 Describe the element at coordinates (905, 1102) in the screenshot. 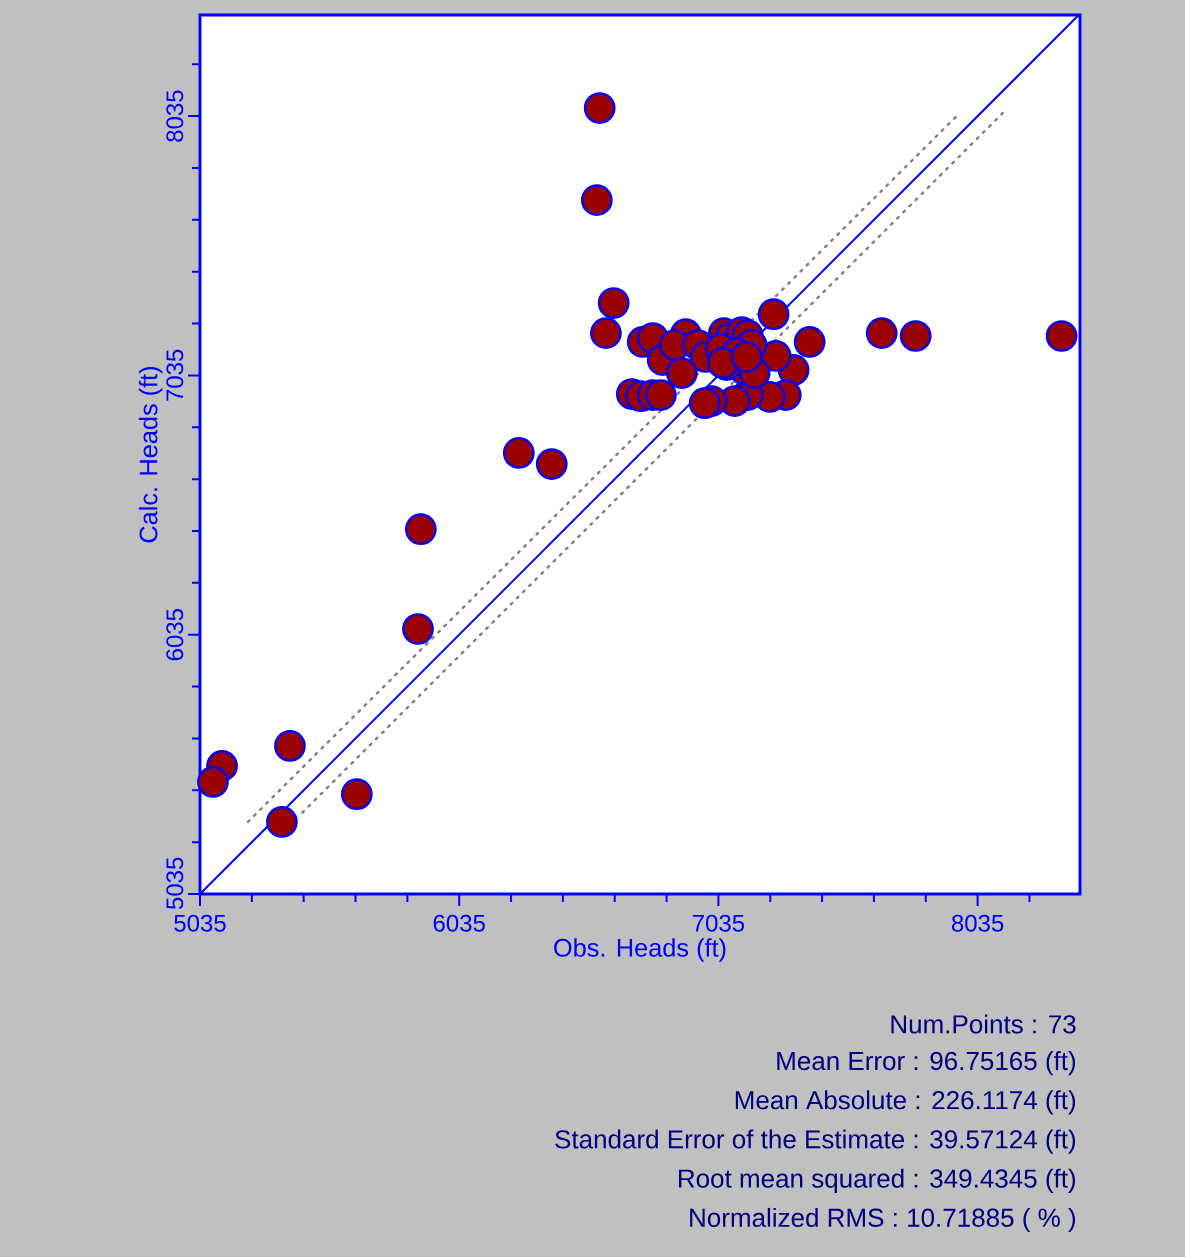

I see `text: Mean Absolute : 226.1174 (ft)` at that location.